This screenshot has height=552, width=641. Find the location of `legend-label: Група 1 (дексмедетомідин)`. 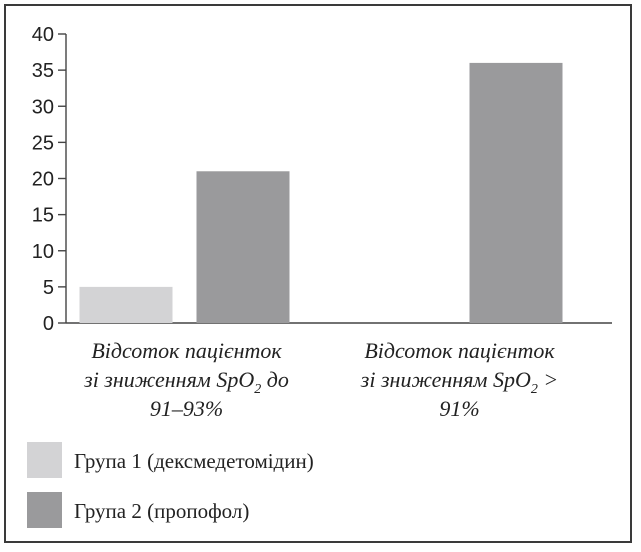

legend-label: Група 1 (дексмедетомідин) is located at coordinates (194, 461).